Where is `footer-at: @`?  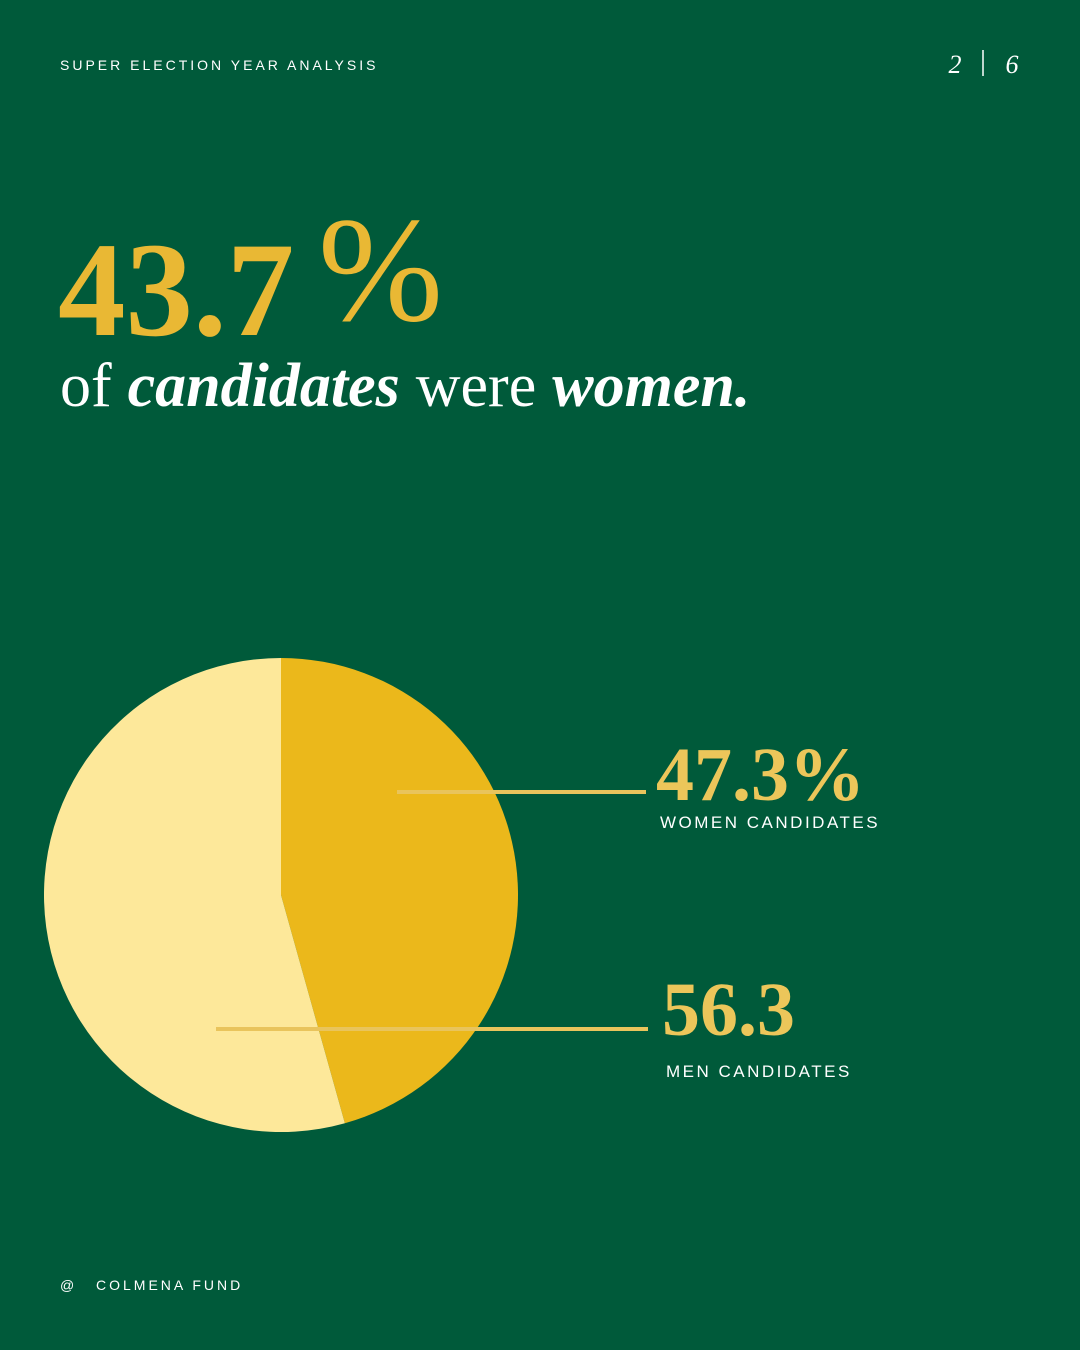
footer-at: @ is located at coordinates (68, 1285).